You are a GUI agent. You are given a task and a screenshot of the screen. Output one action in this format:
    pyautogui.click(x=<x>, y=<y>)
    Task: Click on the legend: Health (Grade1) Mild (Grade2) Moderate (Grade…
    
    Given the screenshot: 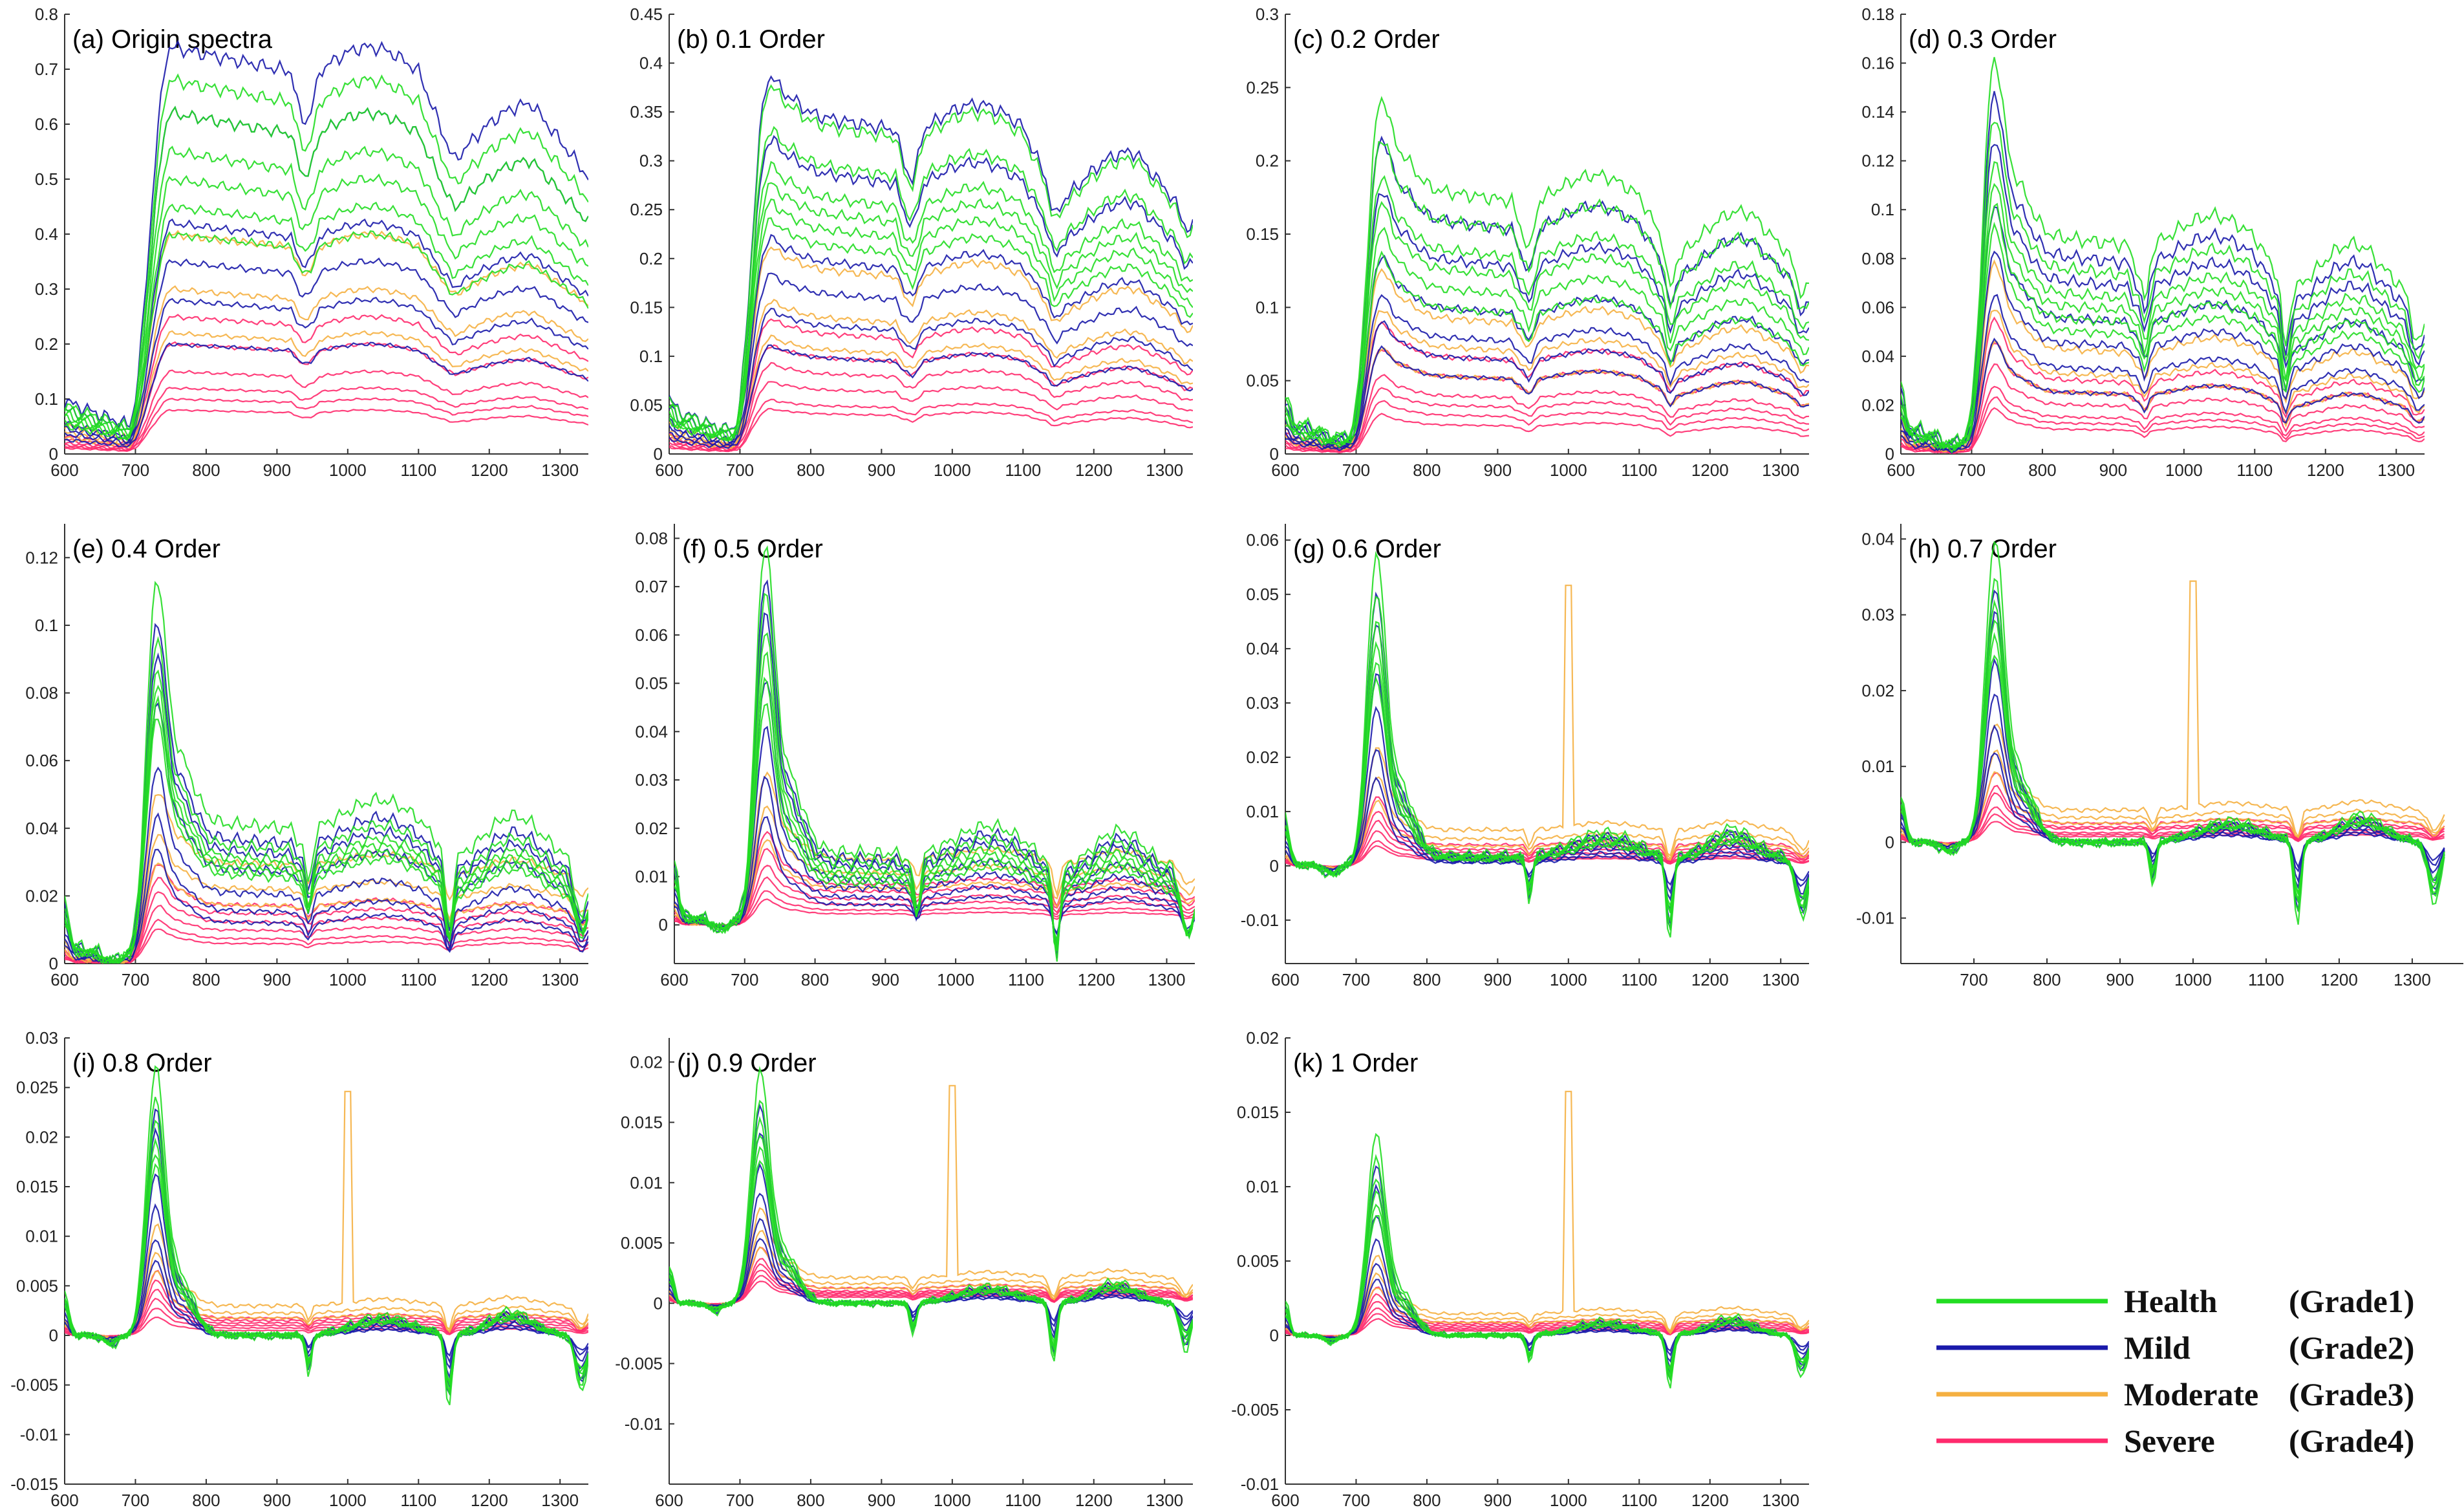 What is the action you would take?
    pyautogui.click(x=2175, y=1371)
    